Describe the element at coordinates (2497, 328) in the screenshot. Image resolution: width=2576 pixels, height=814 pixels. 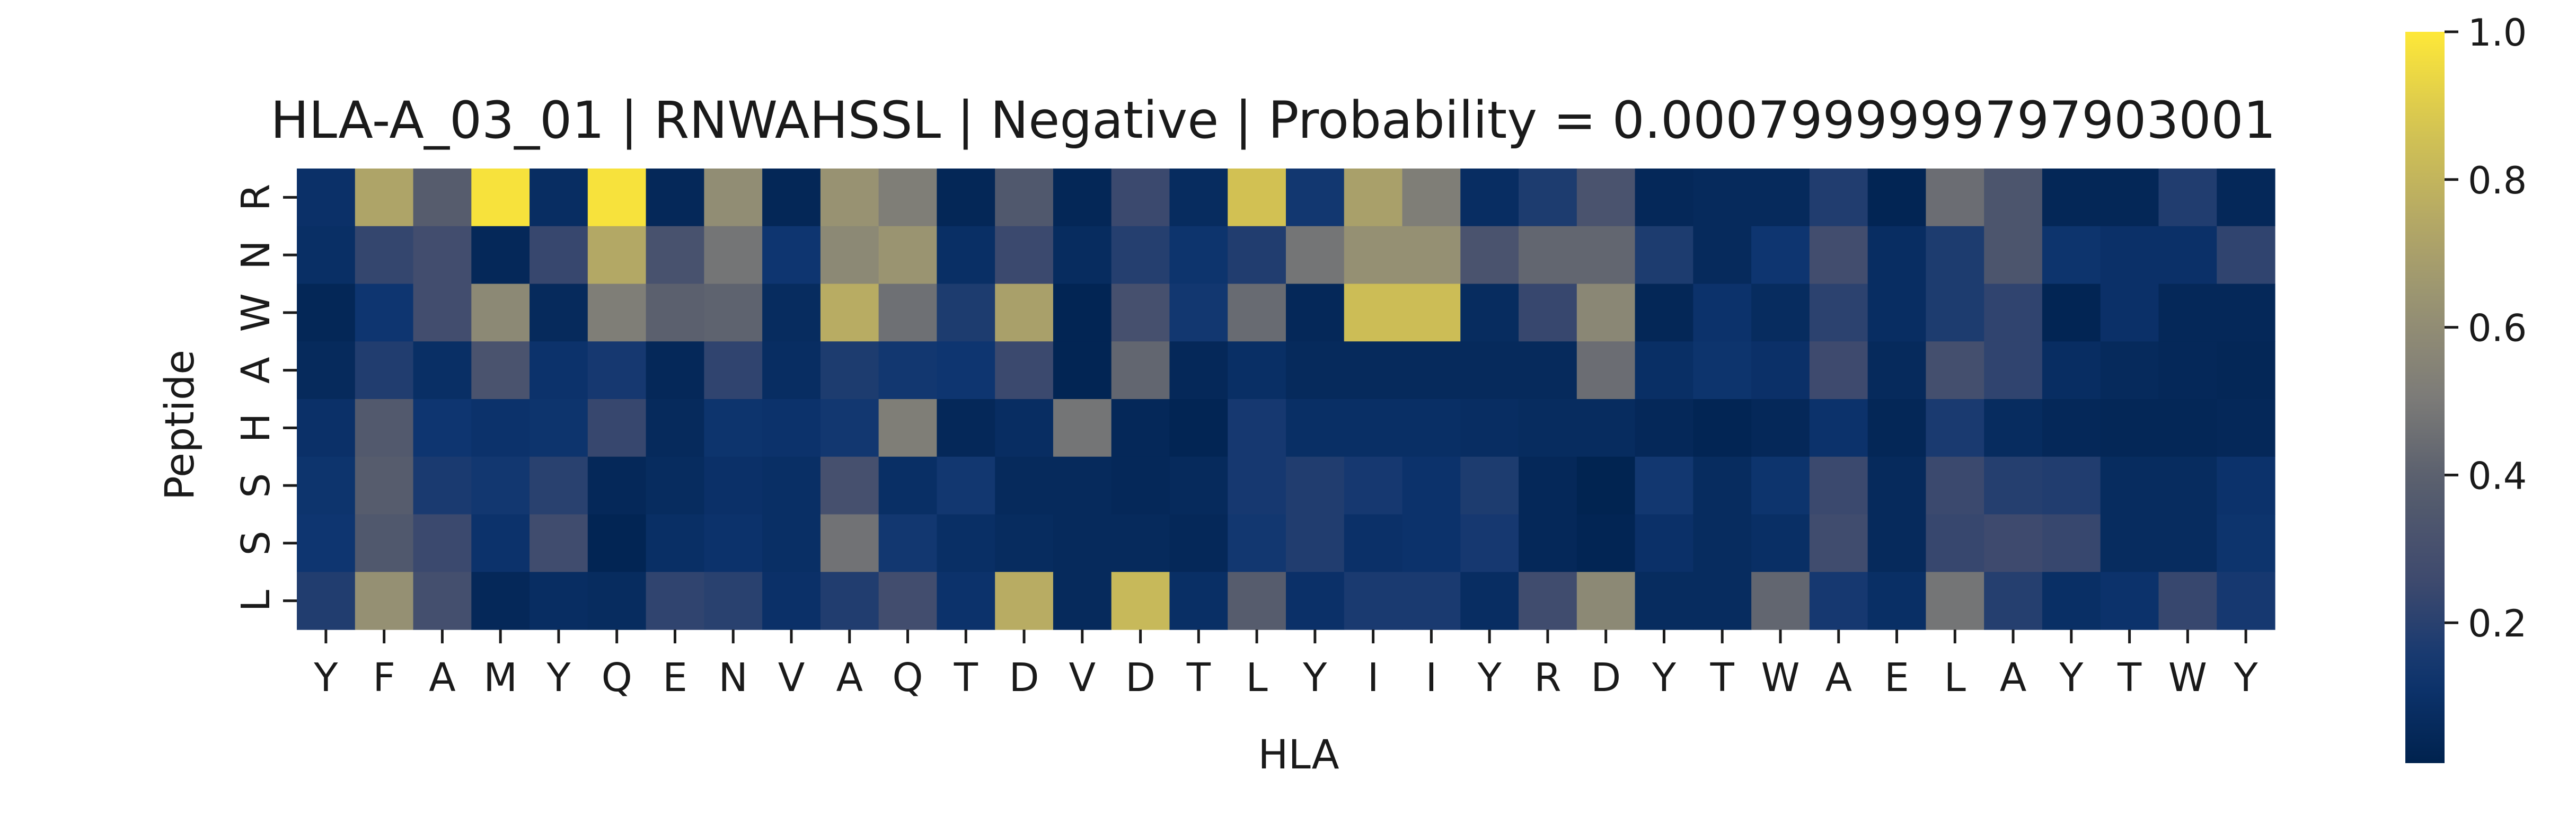
I see `colorbar-tick-label: 0.6` at that location.